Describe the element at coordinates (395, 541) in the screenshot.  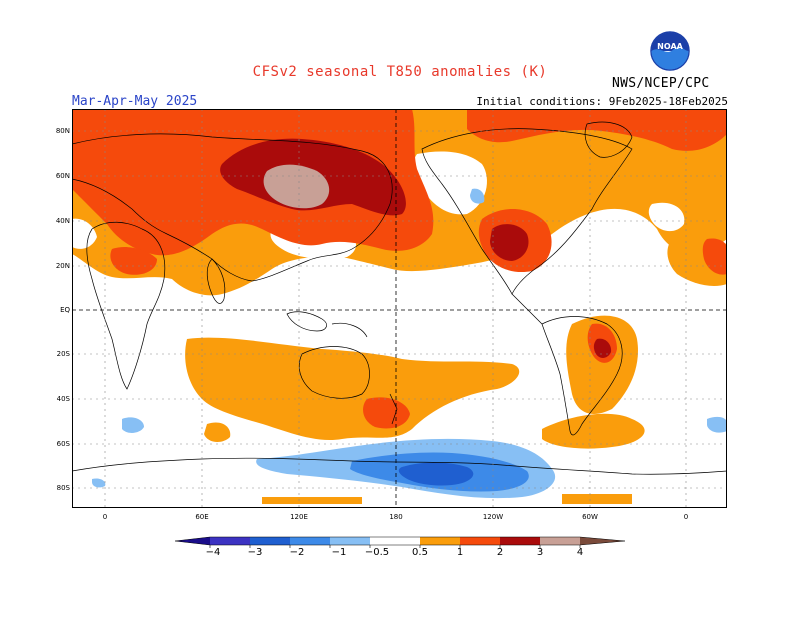
I see `colorbar-swatch-neutral` at that location.